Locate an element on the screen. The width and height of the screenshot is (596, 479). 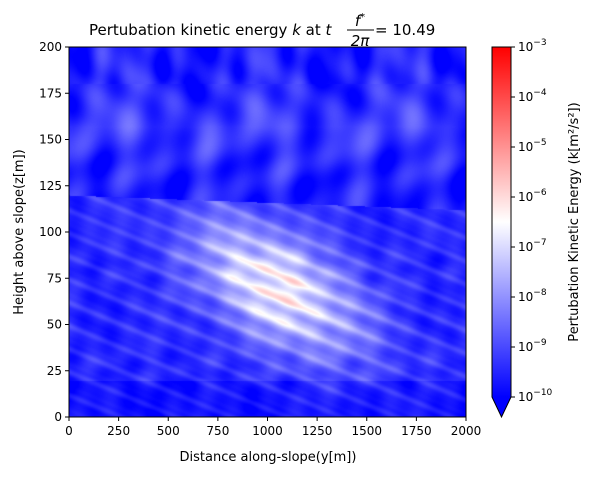
colorbar-tick-label: 10⁻⁹ is located at coordinates (532, 346).